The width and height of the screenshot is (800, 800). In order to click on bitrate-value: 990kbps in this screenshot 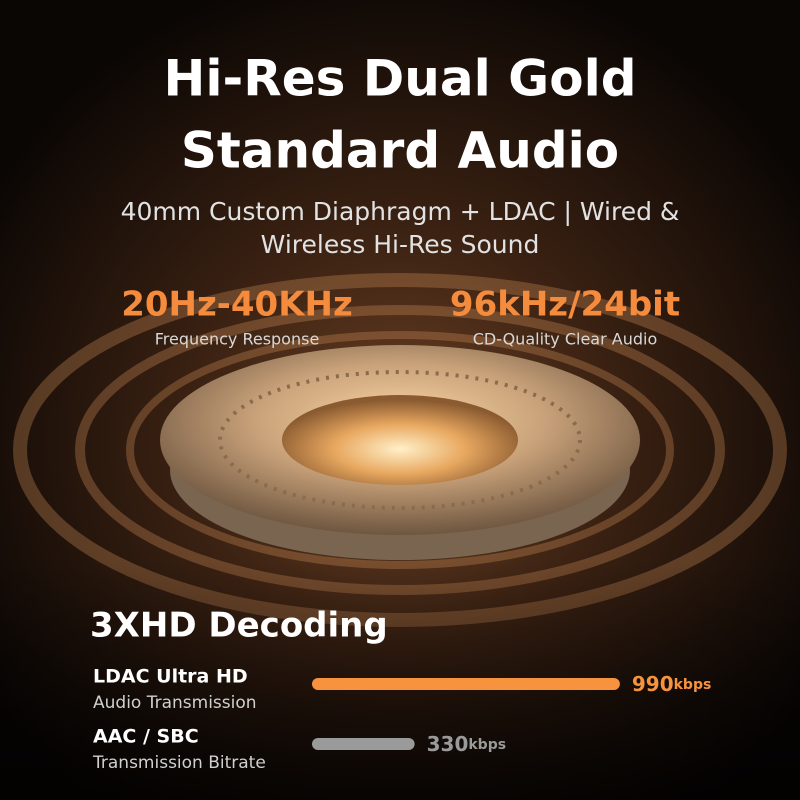, I will do `click(671, 684)`.